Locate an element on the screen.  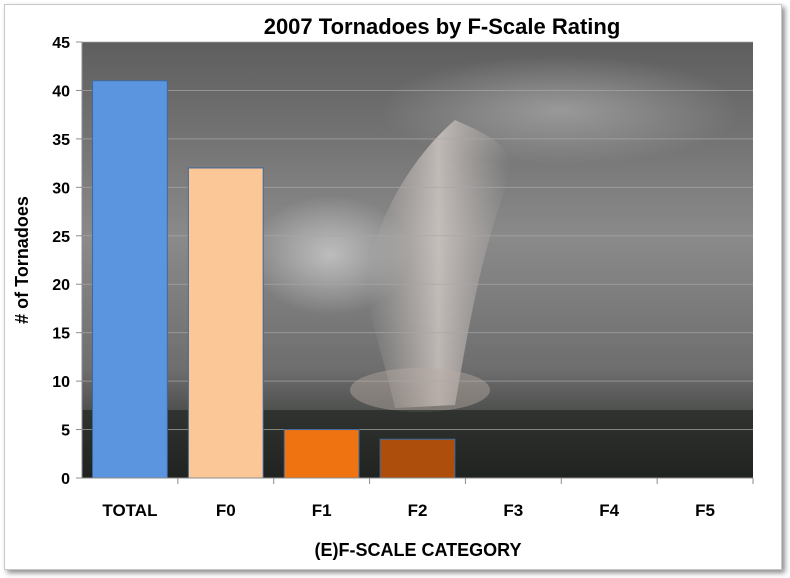
chart-title: 2007 Tornadoes by F-Scale Rating is located at coordinates (442, 26).